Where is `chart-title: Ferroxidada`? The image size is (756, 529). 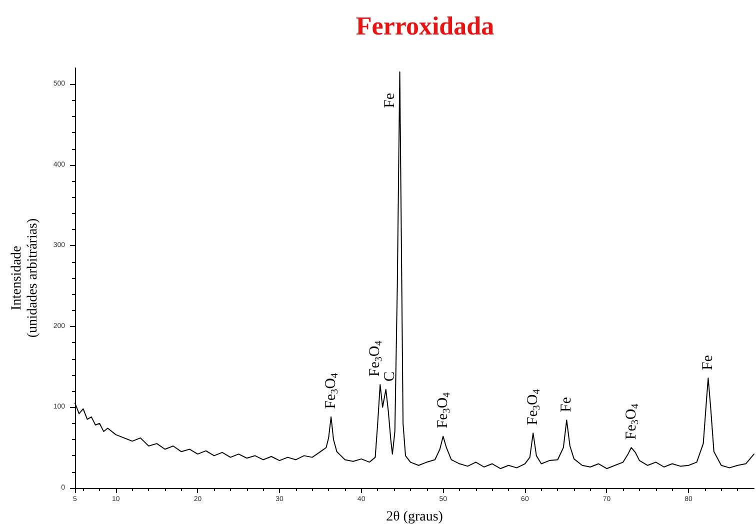
chart-title: Ferroxidada is located at coordinates (425, 26).